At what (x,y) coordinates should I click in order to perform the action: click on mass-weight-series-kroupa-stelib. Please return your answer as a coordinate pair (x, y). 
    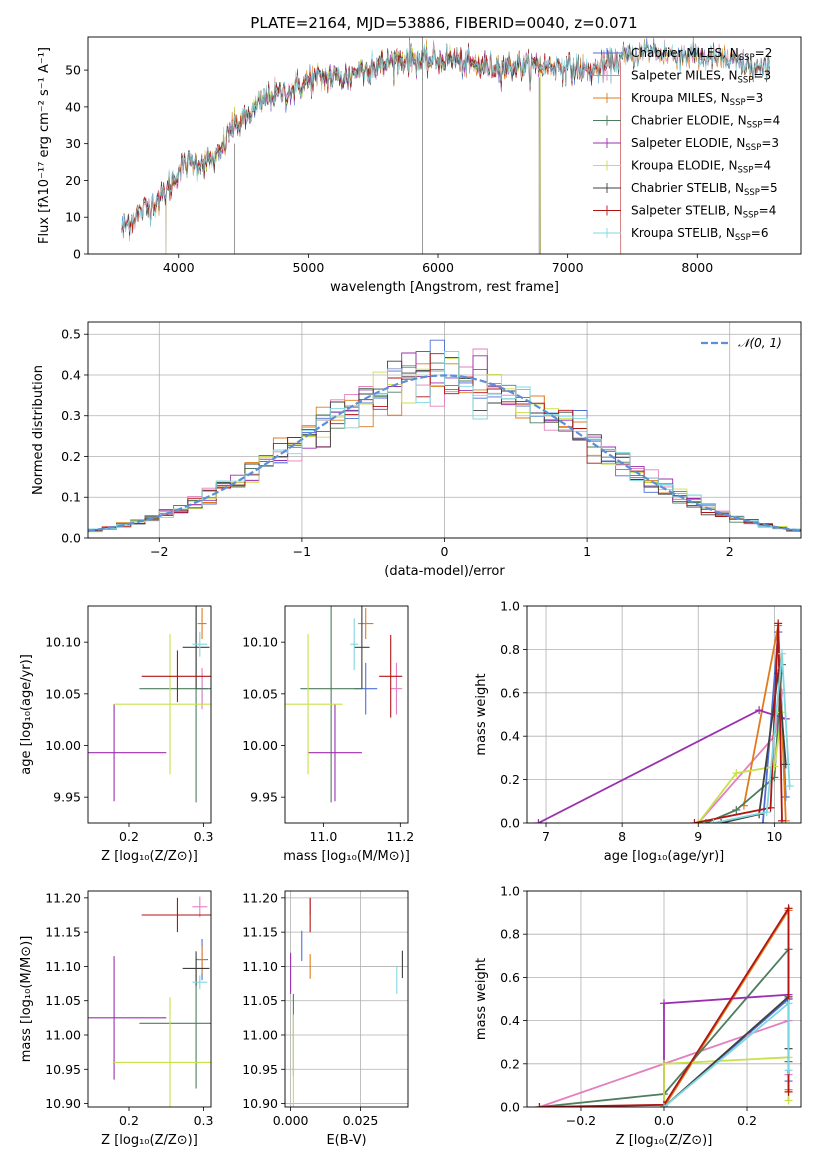
    Looking at the image, I should click on (751, 736).